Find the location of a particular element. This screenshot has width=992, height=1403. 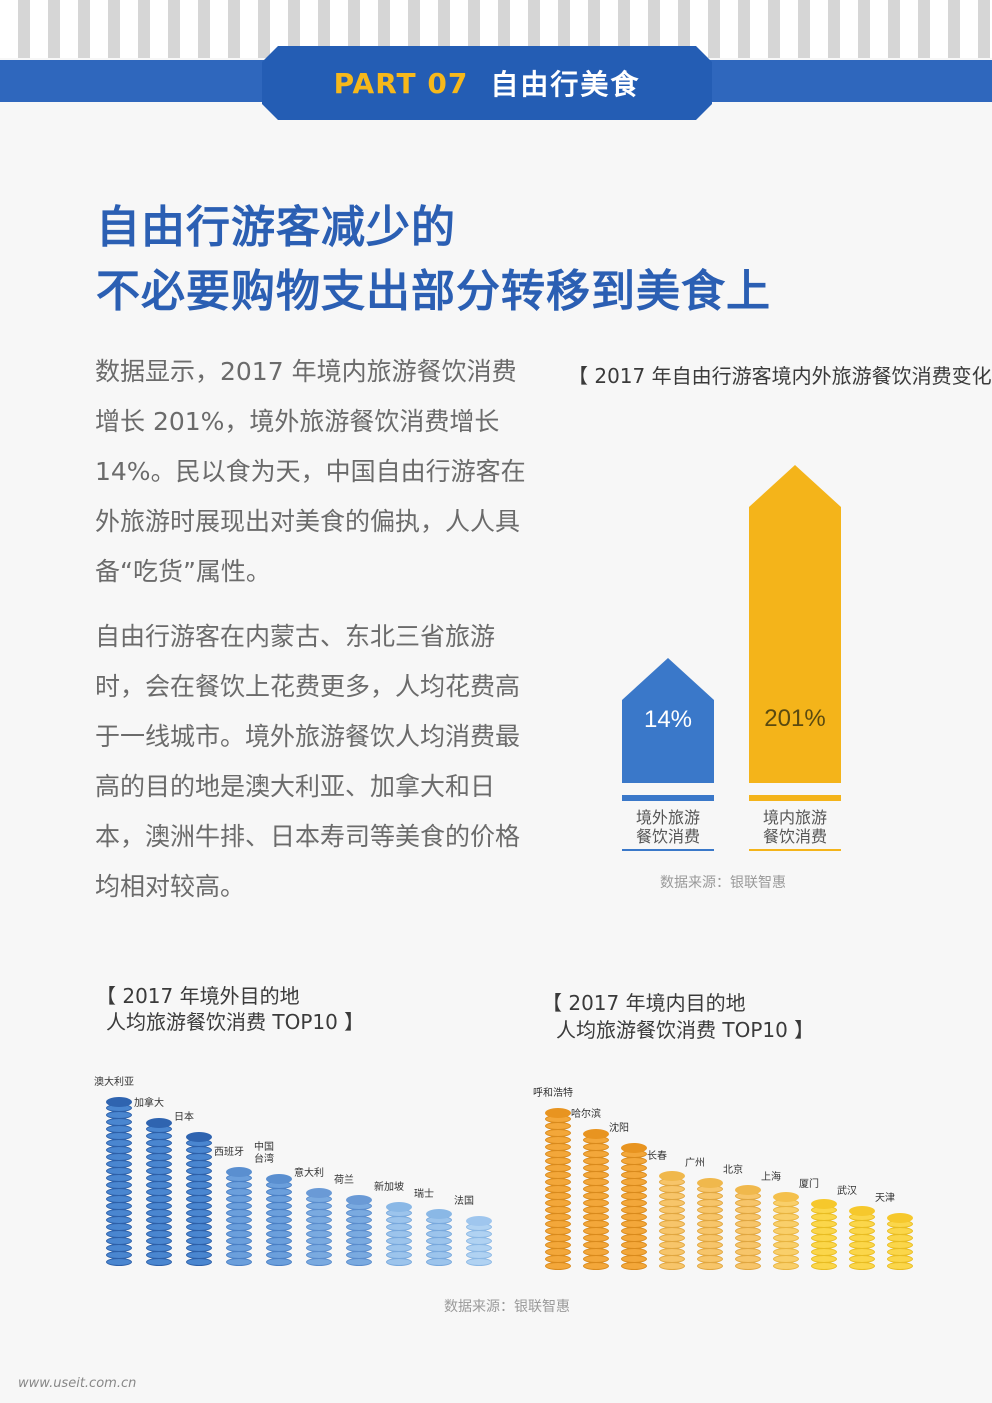

chart2-category-label-4: 中国 台湾 is located at coordinates (264, 1153).